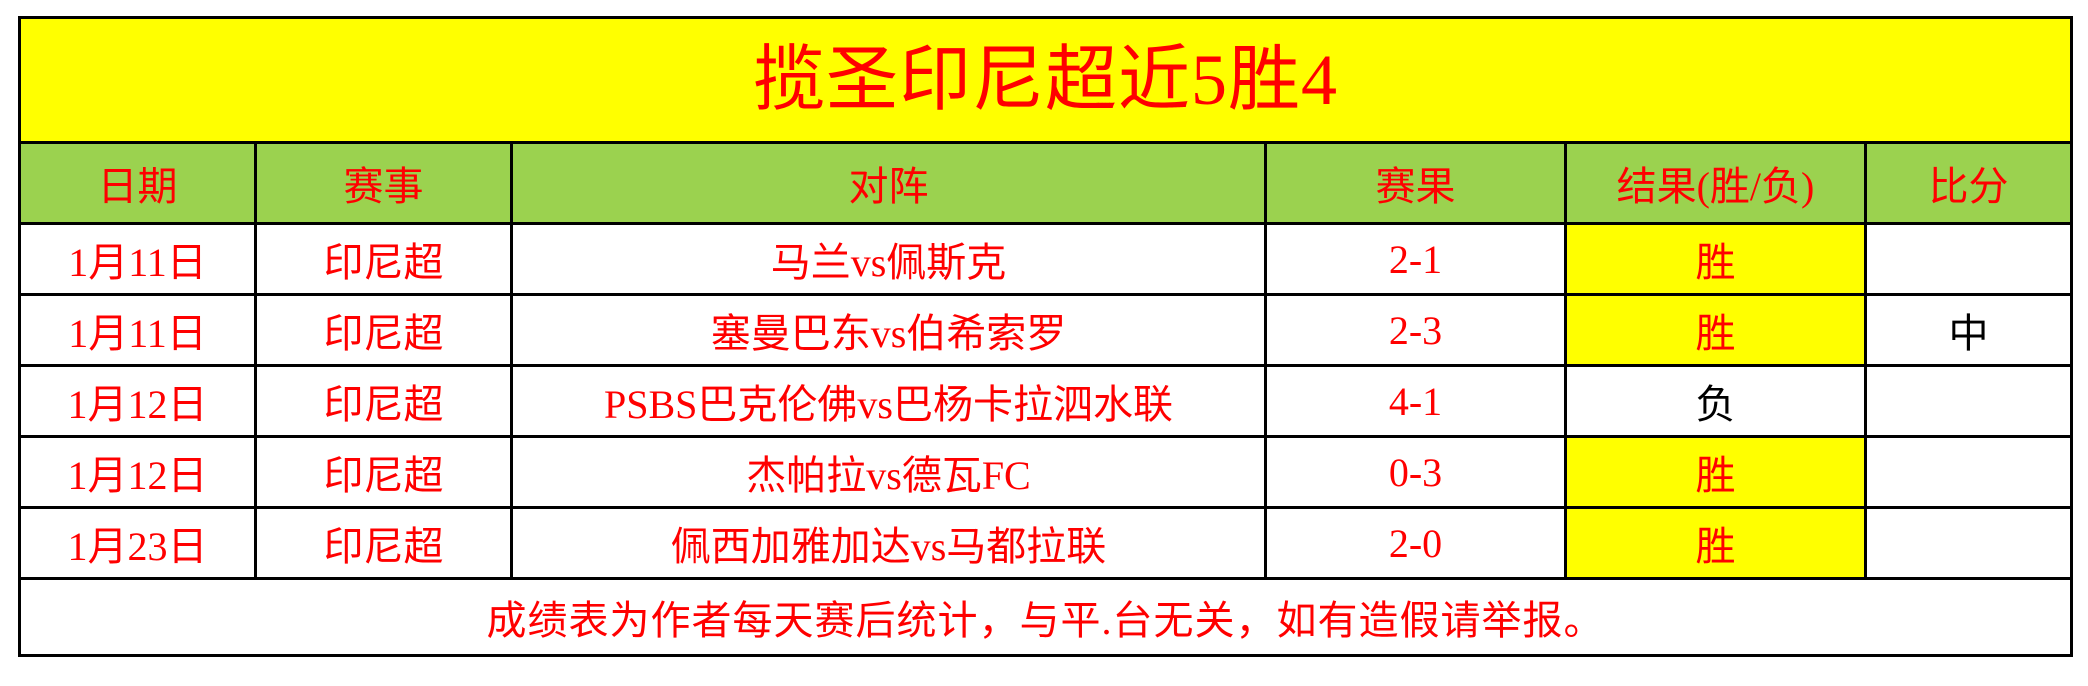 This screenshot has height=686, width=2088. Describe the element at coordinates (383, 183) in the screenshot. I see `column-header-league: 赛事` at that location.